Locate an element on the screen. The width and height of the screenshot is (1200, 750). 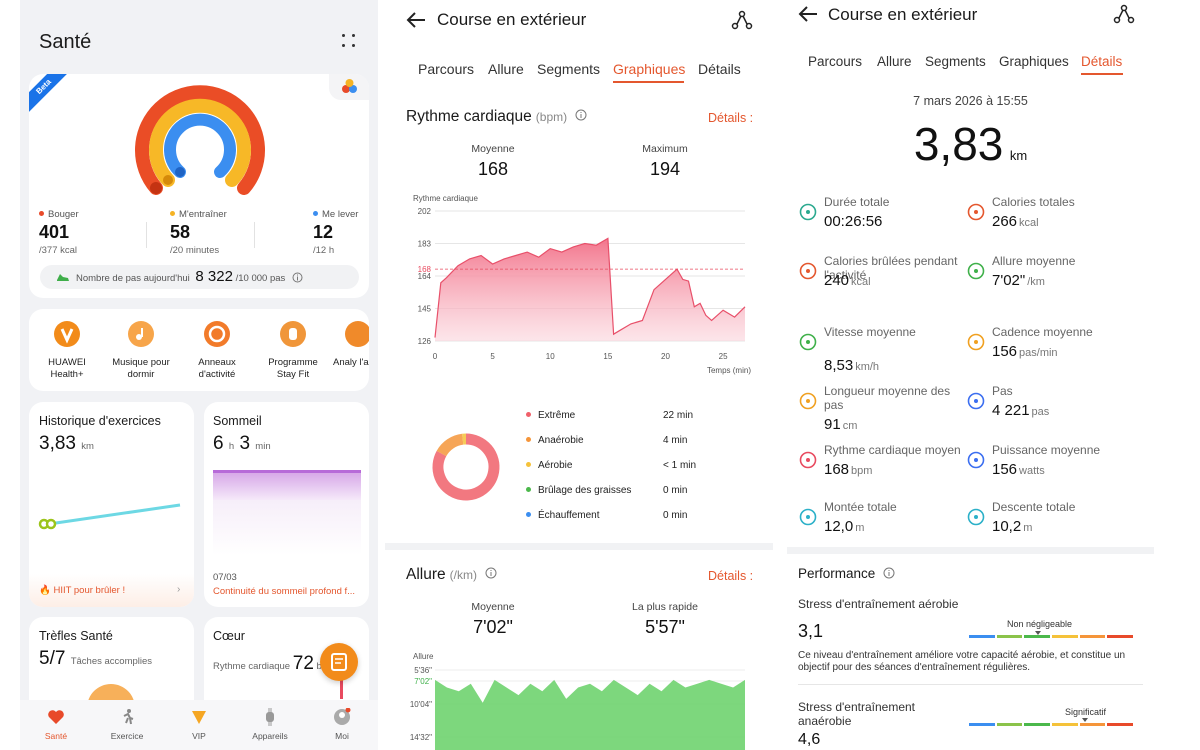
zone-value: < 1 min is located at coordinates (680, 465).